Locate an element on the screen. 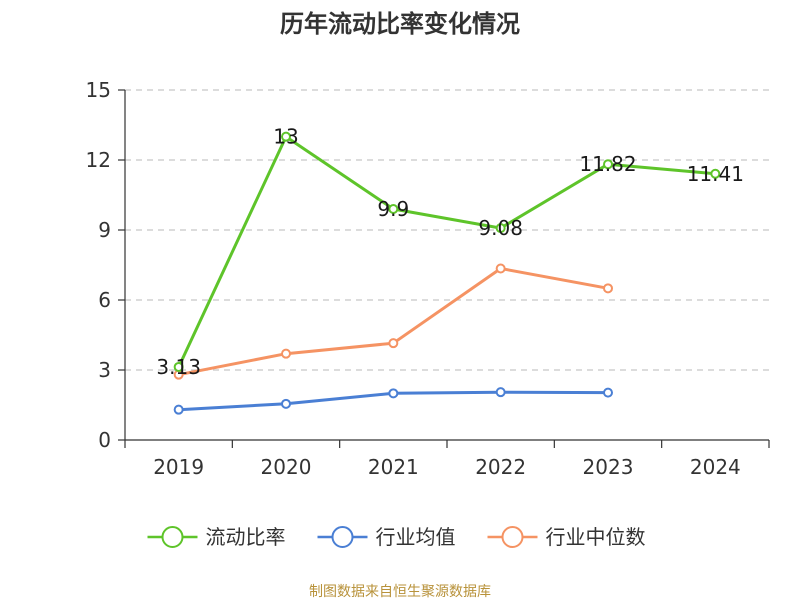 This screenshot has height=600, width=800. series-0-point-2020 is located at coordinates (286, 136).